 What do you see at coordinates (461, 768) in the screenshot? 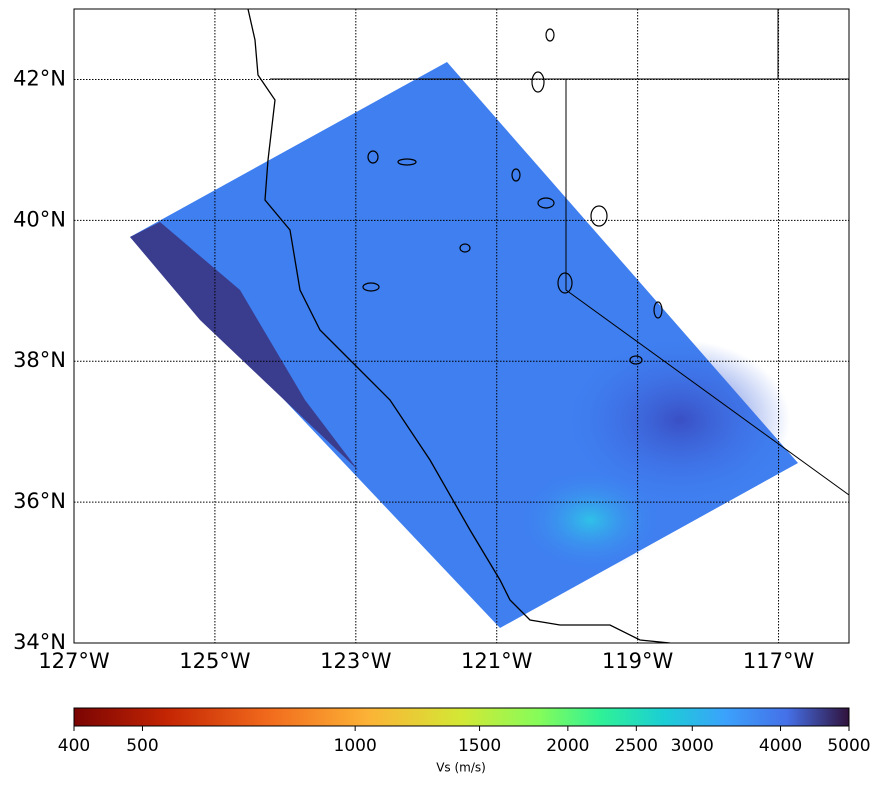
I see `colorbar-label: Vs (m/s)` at bounding box center [461, 768].